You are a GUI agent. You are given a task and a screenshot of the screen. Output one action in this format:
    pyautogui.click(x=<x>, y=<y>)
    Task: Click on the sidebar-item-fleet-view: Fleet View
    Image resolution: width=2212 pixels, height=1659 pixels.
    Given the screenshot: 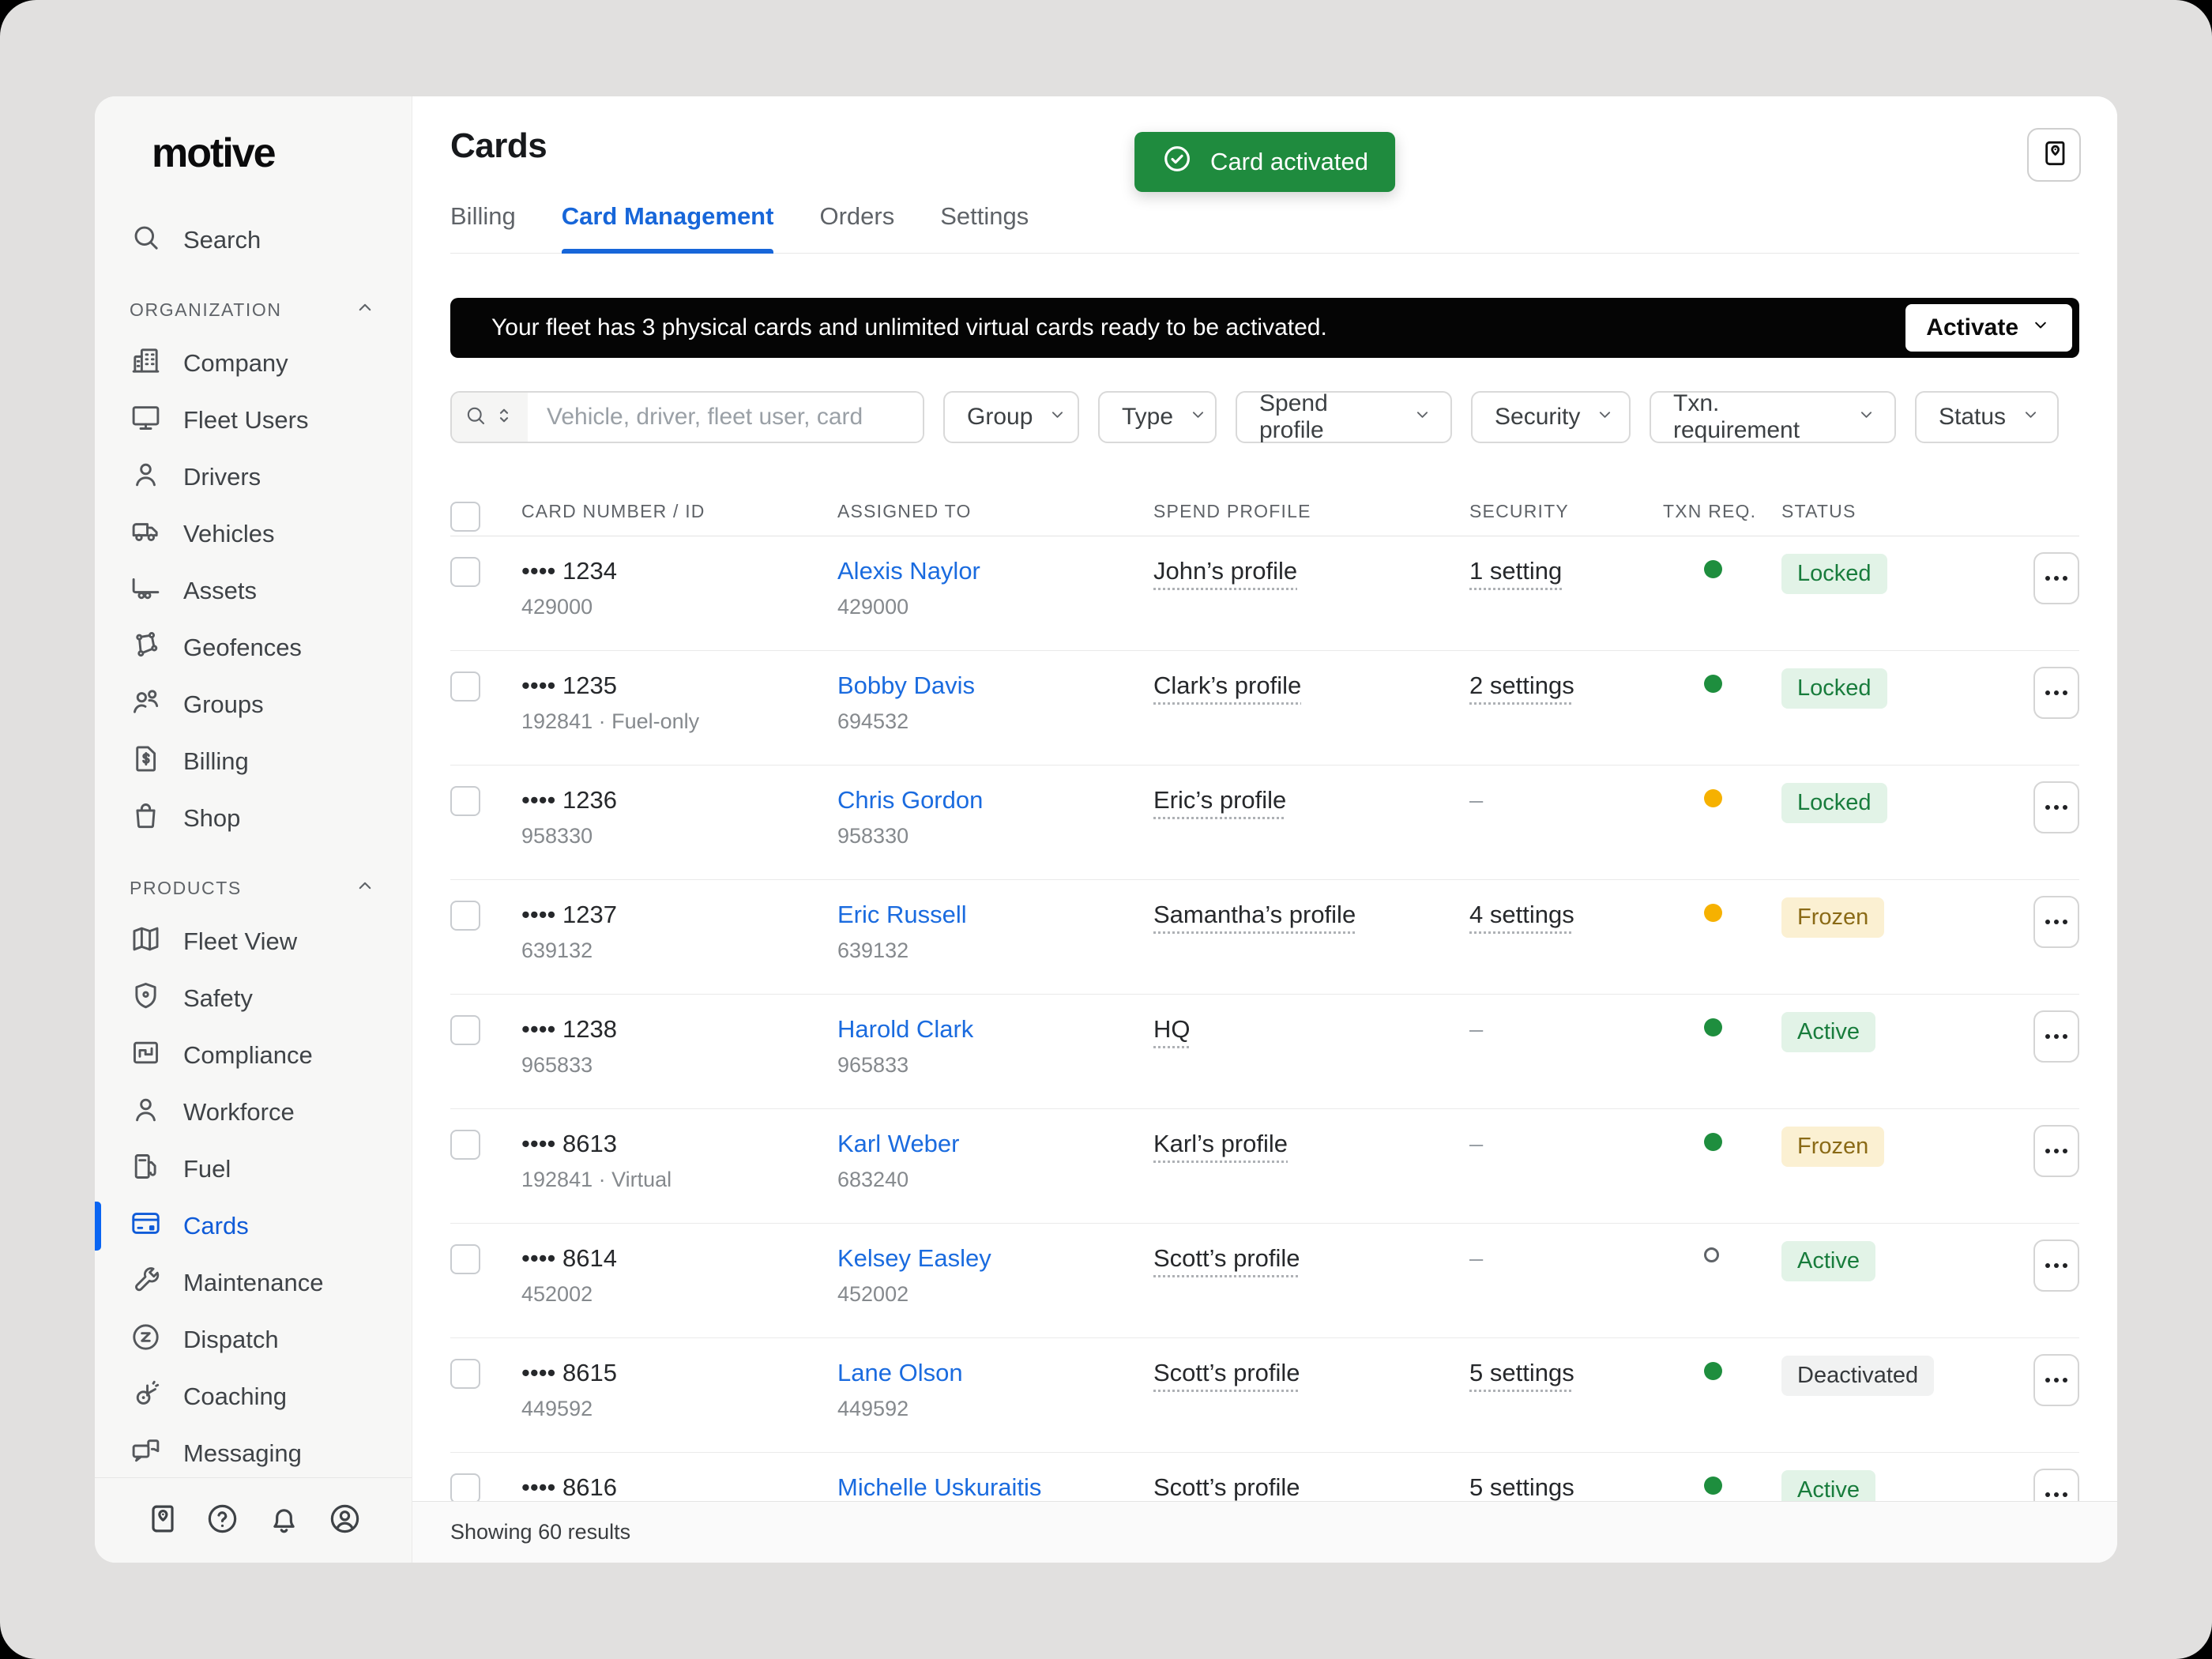 What is the action you would take?
    pyautogui.click(x=254, y=942)
    